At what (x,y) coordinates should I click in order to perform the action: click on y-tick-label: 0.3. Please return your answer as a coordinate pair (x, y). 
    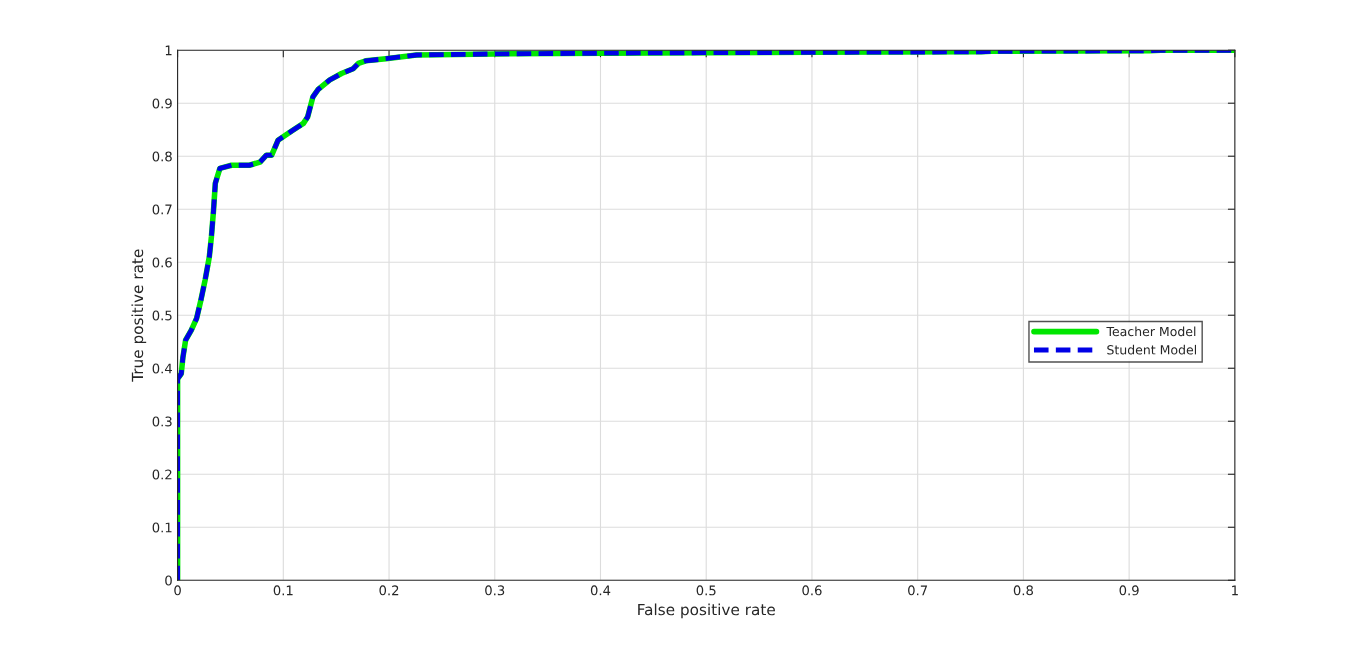
    Looking at the image, I should click on (162, 421).